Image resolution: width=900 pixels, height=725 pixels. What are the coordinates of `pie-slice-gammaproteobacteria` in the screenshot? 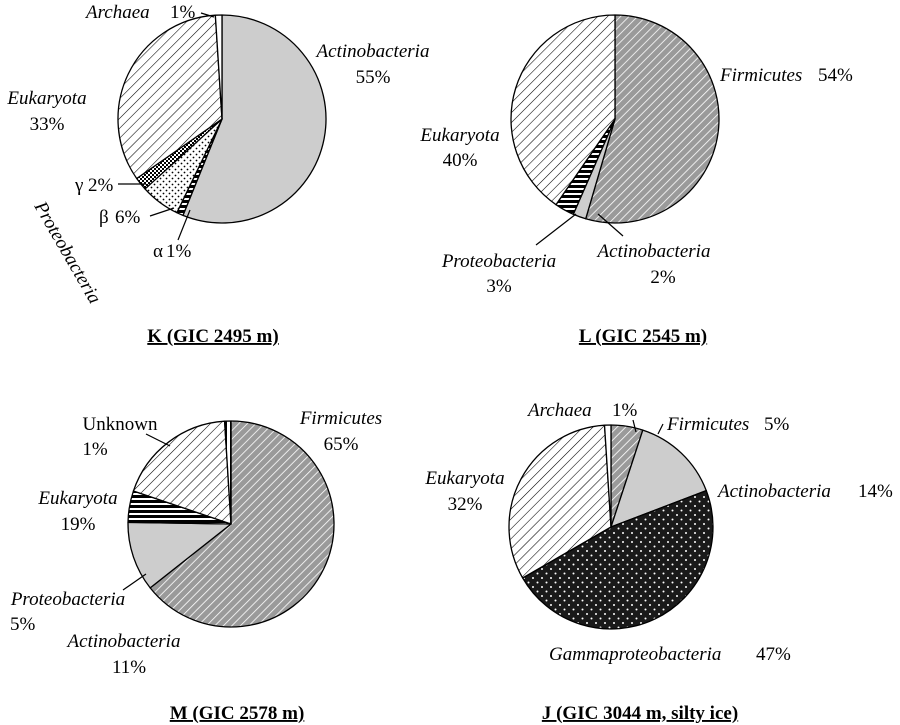 It's located at (618, 559).